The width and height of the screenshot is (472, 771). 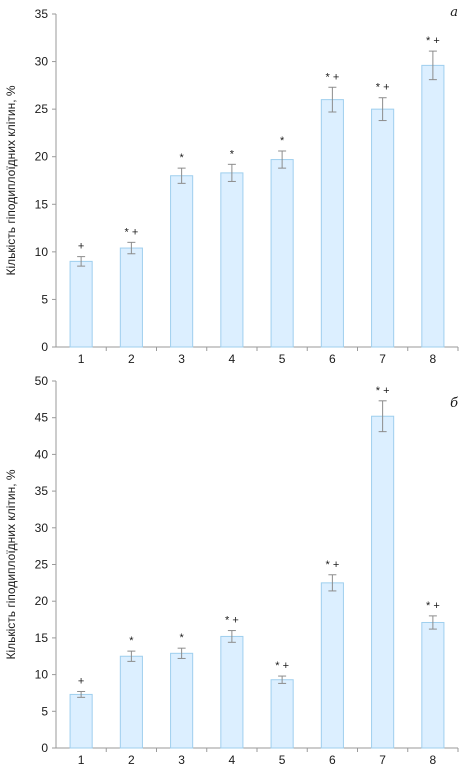 I want to click on panel-label: а, so click(x=454, y=12).